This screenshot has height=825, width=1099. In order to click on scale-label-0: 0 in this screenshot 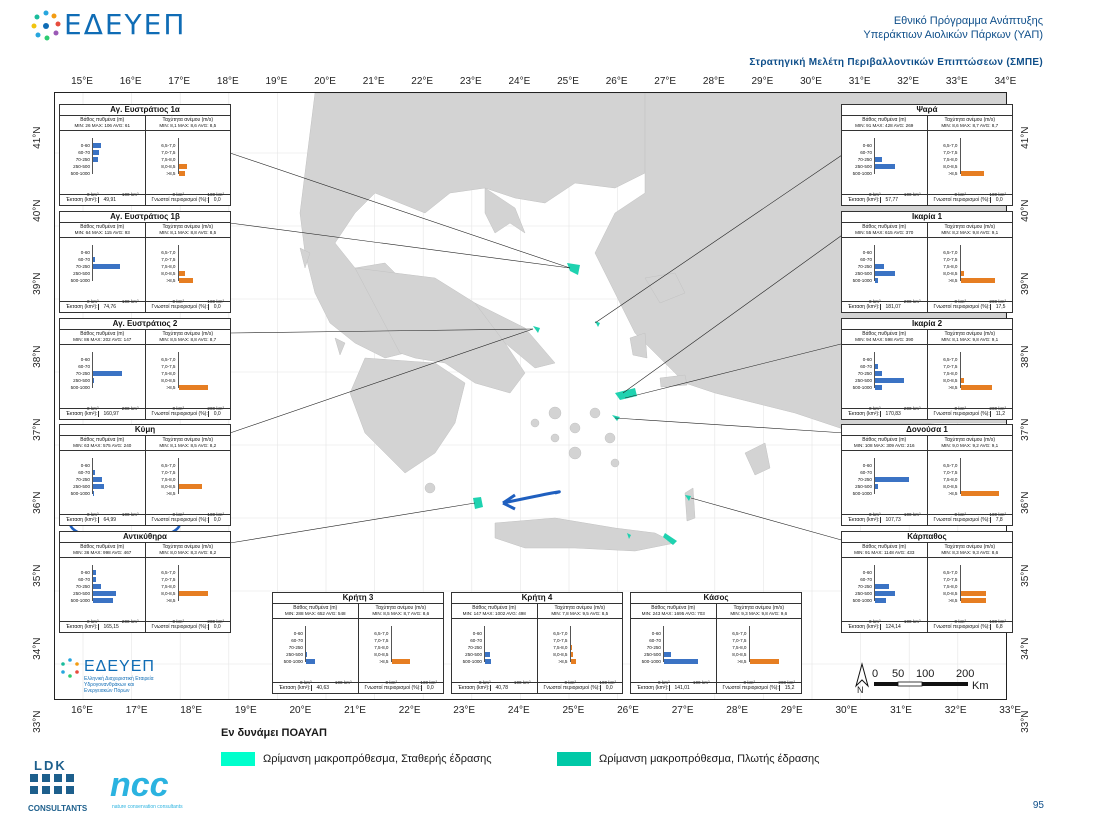, I will do `click(875, 674)`.